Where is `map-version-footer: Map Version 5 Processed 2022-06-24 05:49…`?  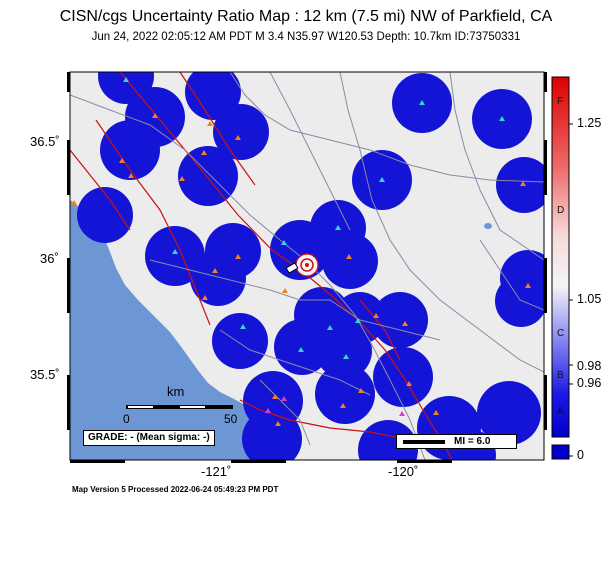
map-version-footer: Map Version 5 Processed 2022-06-24 05:49… is located at coordinates (175, 489).